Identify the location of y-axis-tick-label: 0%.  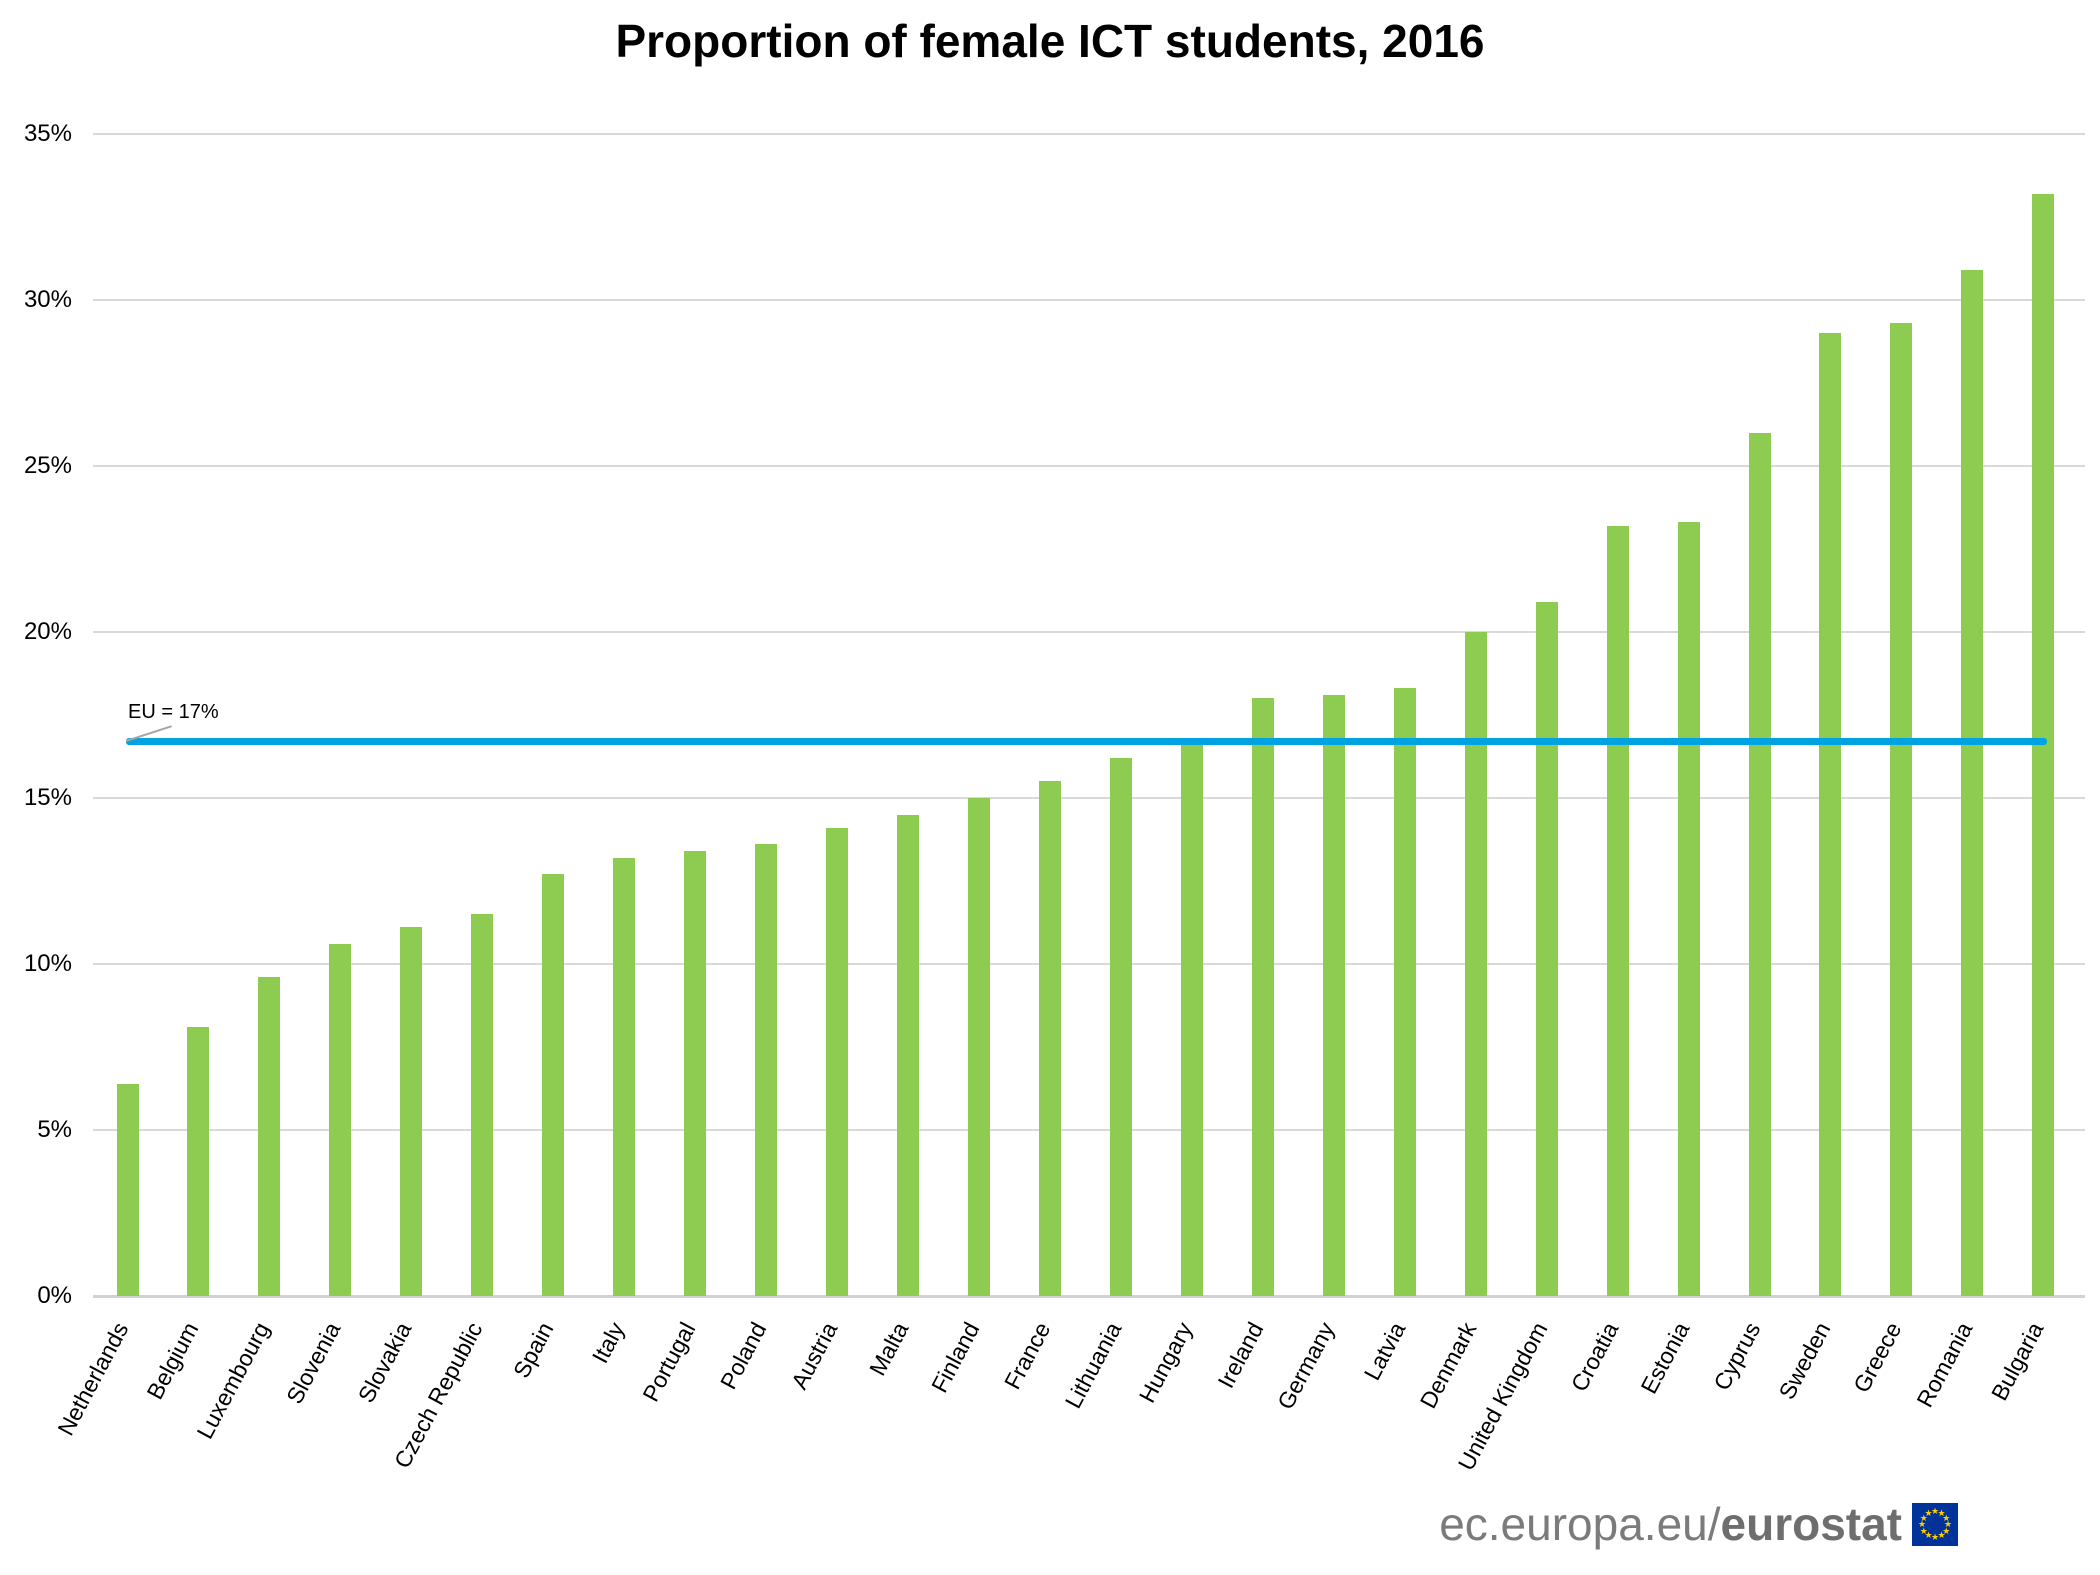
(54, 1295).